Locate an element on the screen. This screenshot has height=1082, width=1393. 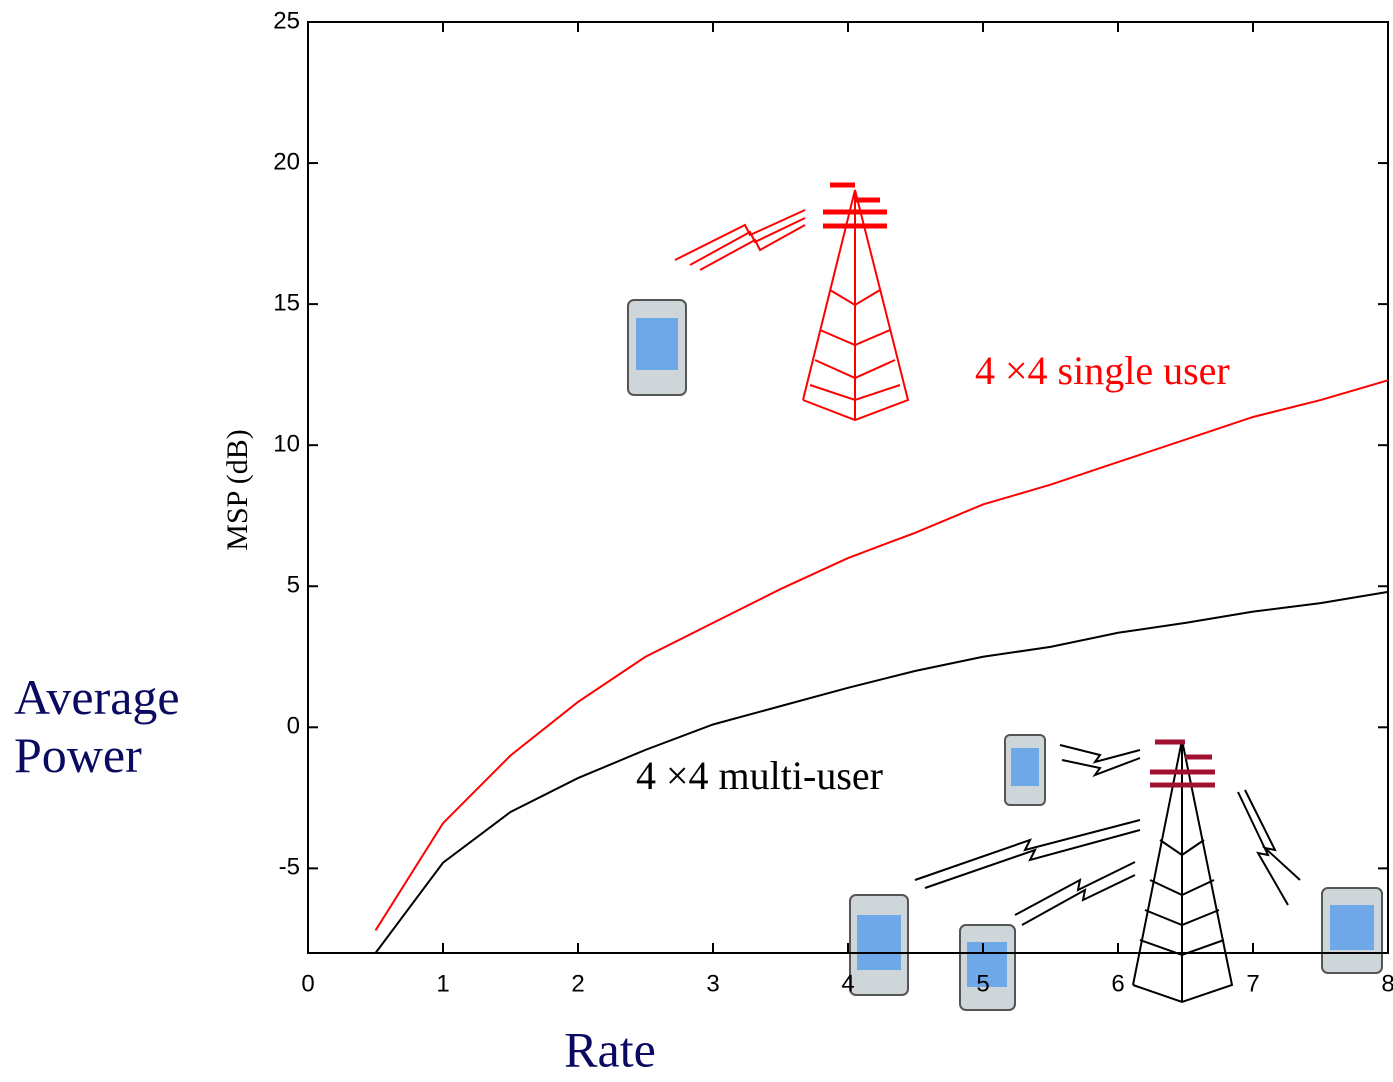
y-tick-label: -5 is located at coordinates (289, 867).